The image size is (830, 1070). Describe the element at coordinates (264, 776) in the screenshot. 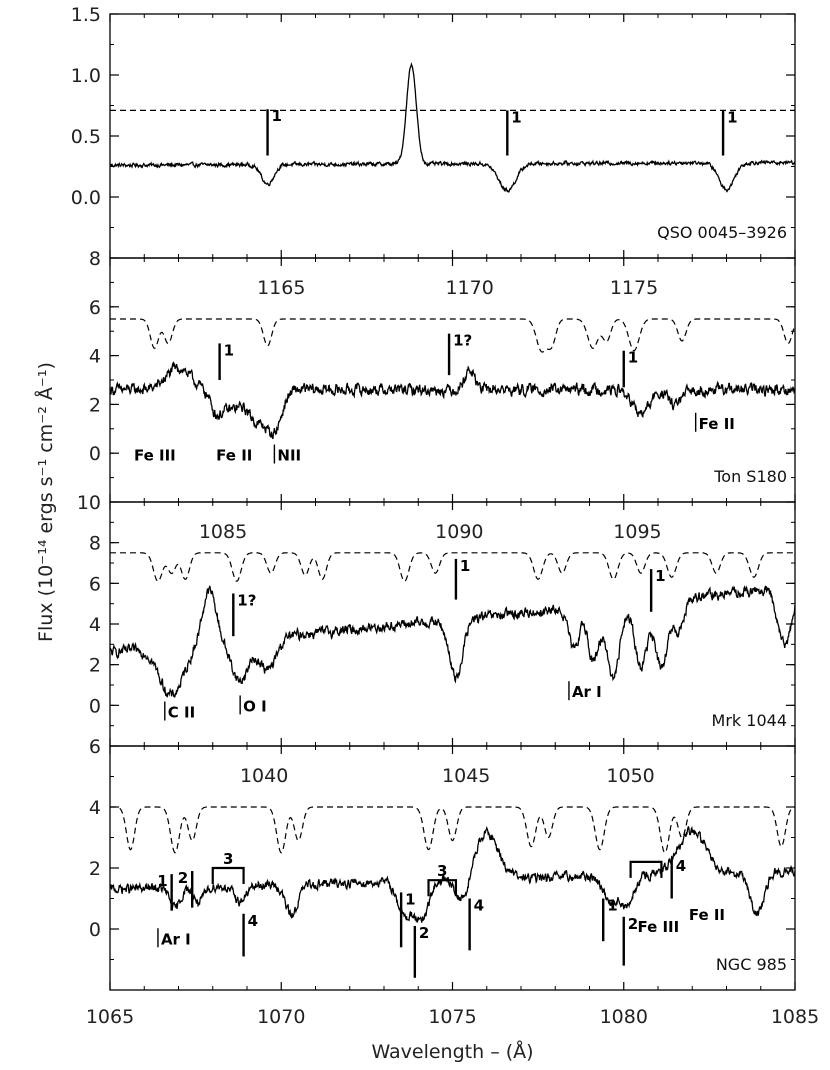

I see `rest-wavelength-label: 1040` at that location.